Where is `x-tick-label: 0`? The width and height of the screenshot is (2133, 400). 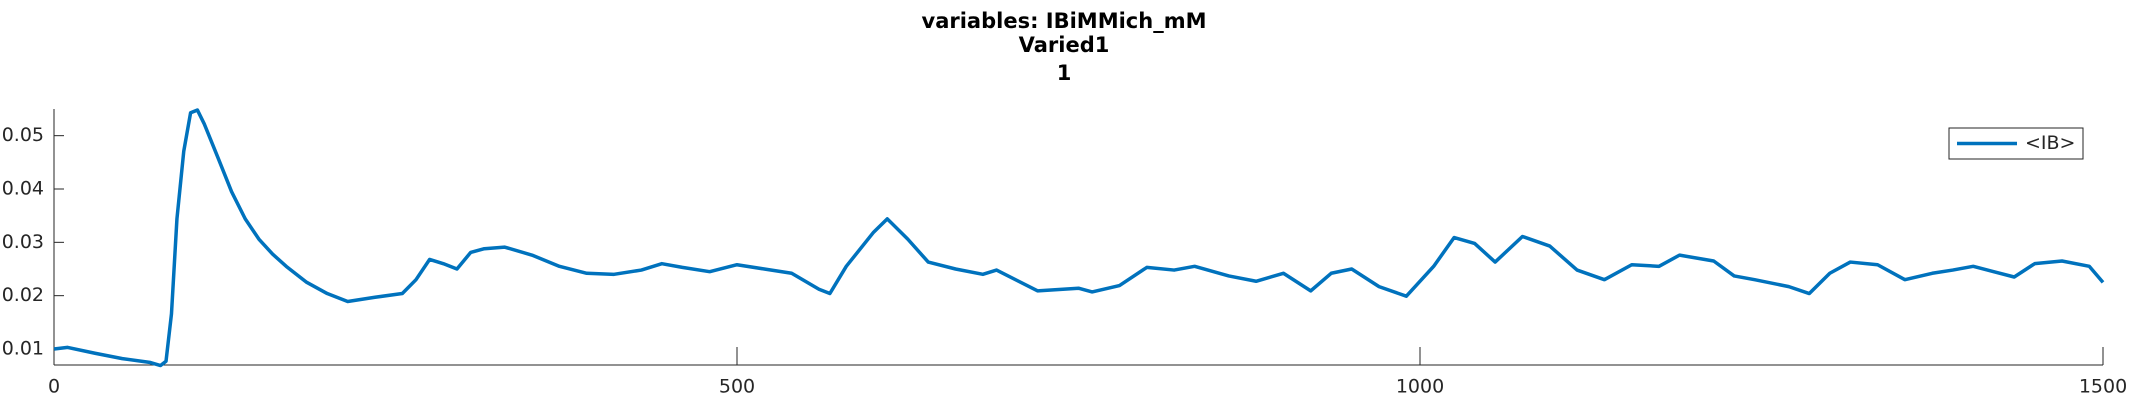 x-tick-label: 0 is located at coordinates (54, 387).